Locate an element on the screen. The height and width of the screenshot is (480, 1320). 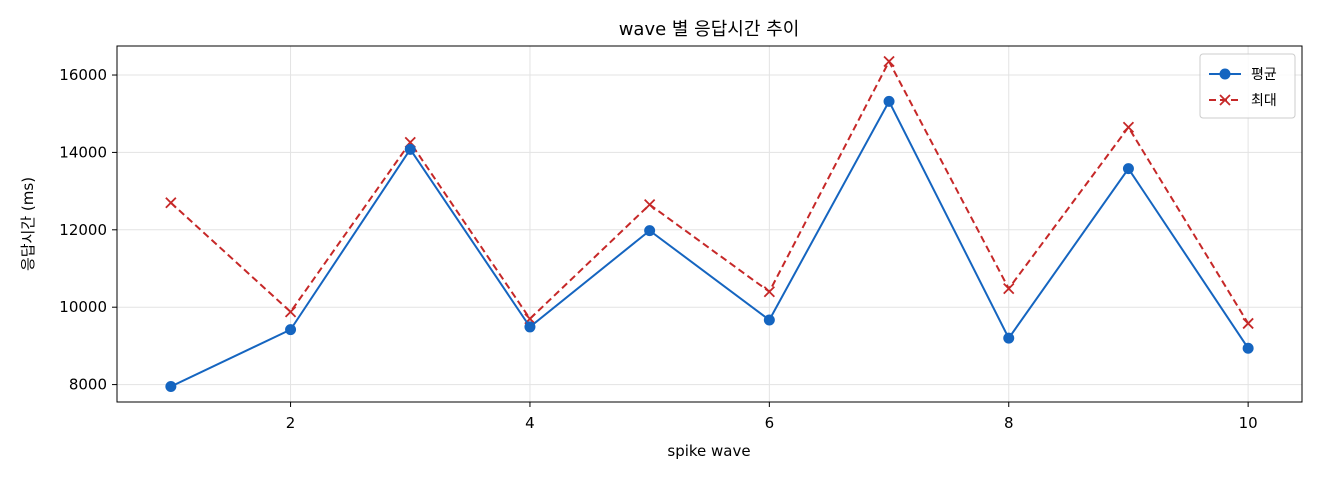
x-tick-label: 4 is located at coordinates (530, 423).